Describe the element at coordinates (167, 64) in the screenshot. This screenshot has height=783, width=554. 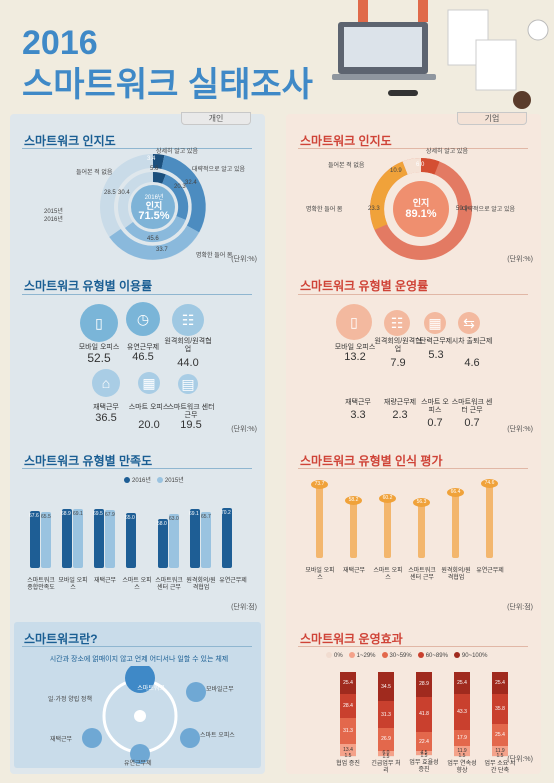
I see `page-title: 2016 스마트워크 실태조사` at that location.